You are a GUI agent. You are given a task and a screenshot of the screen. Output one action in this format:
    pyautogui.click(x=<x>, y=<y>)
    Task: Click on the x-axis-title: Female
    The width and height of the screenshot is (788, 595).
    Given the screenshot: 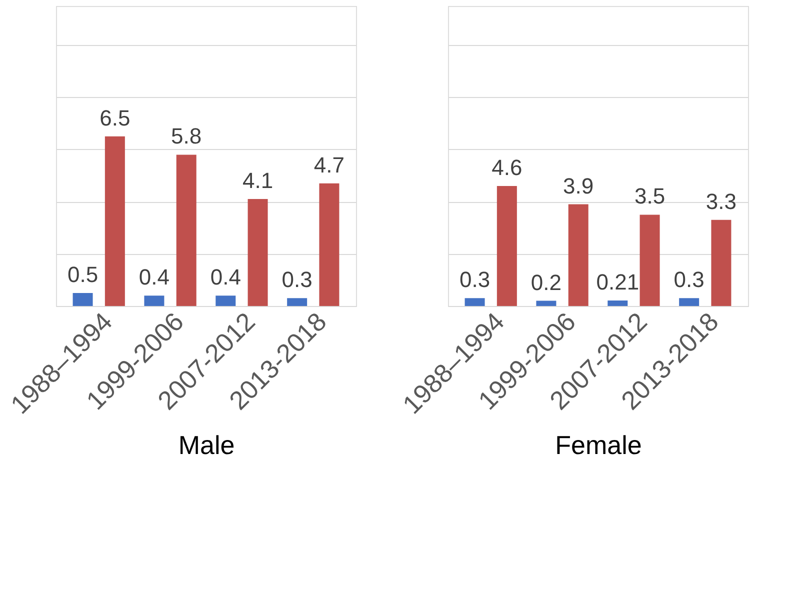 What is the action you would take?
    pyautogui.click(x=598, y=445)
    